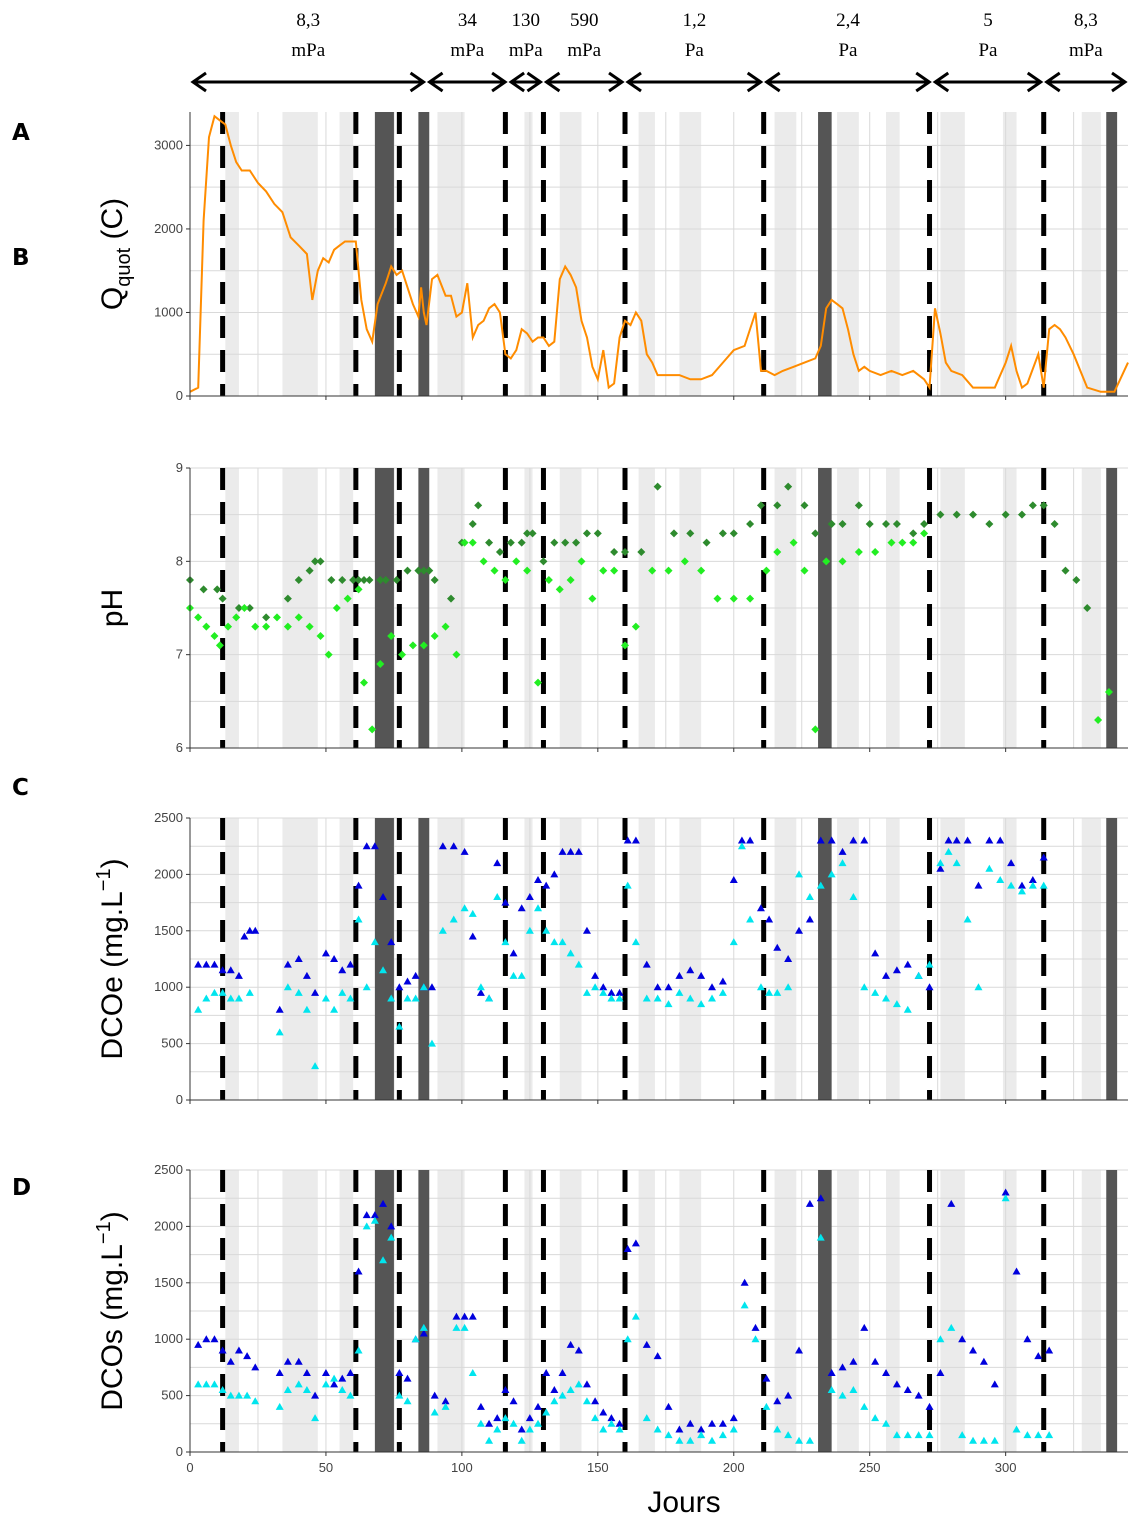 The image size is (1129, 1524). What do you see at coordinates (112, 223) in the screenshot?
I see `y-label-end: (C)` at bounding box center [112, 223].